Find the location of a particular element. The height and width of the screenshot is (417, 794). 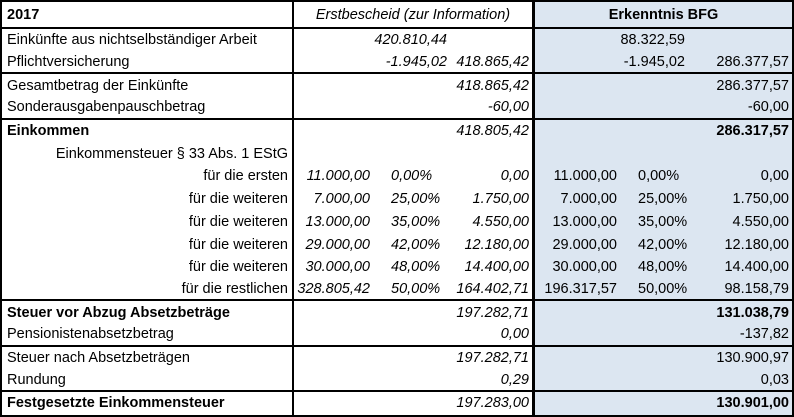

erstbescheid-result-cell: 0,29 is located at coordinates (492, 379).